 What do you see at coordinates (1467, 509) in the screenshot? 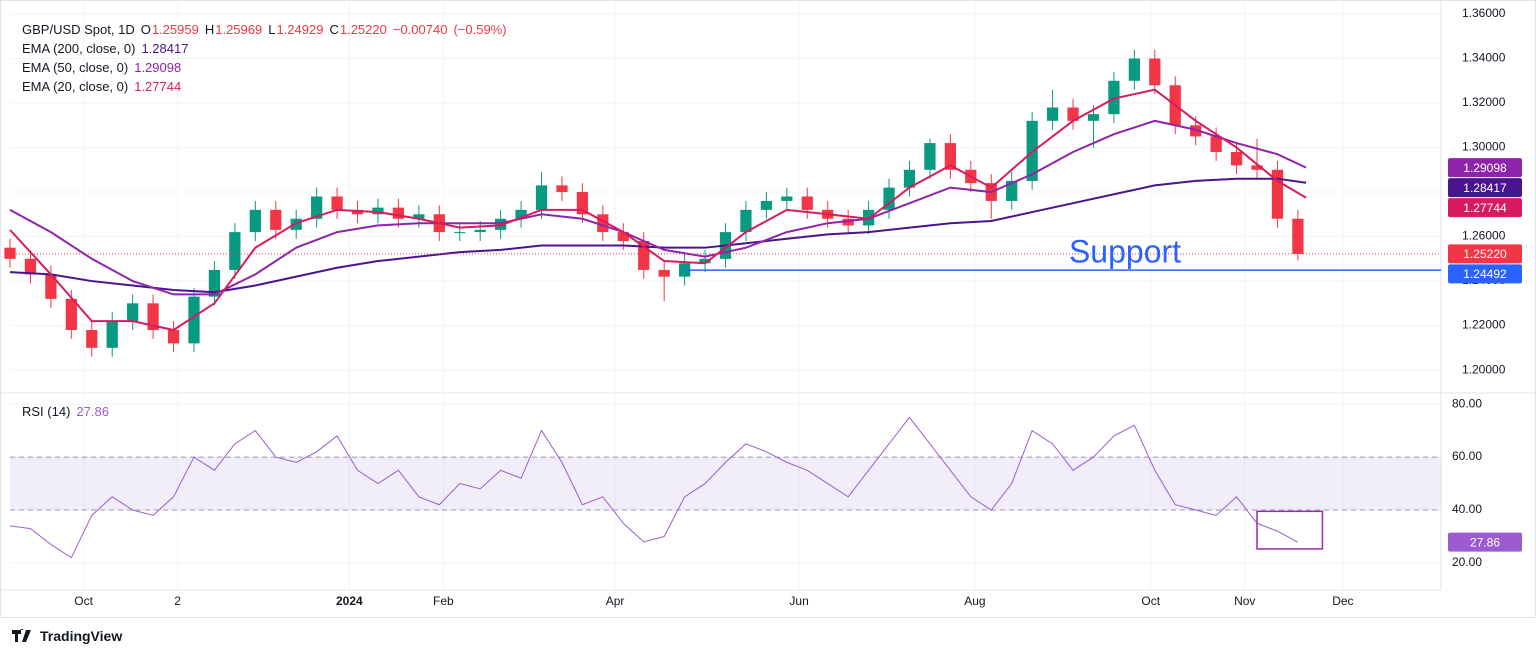
I see `y-tick-label: 40.00` at bounding box center [1467, 509].